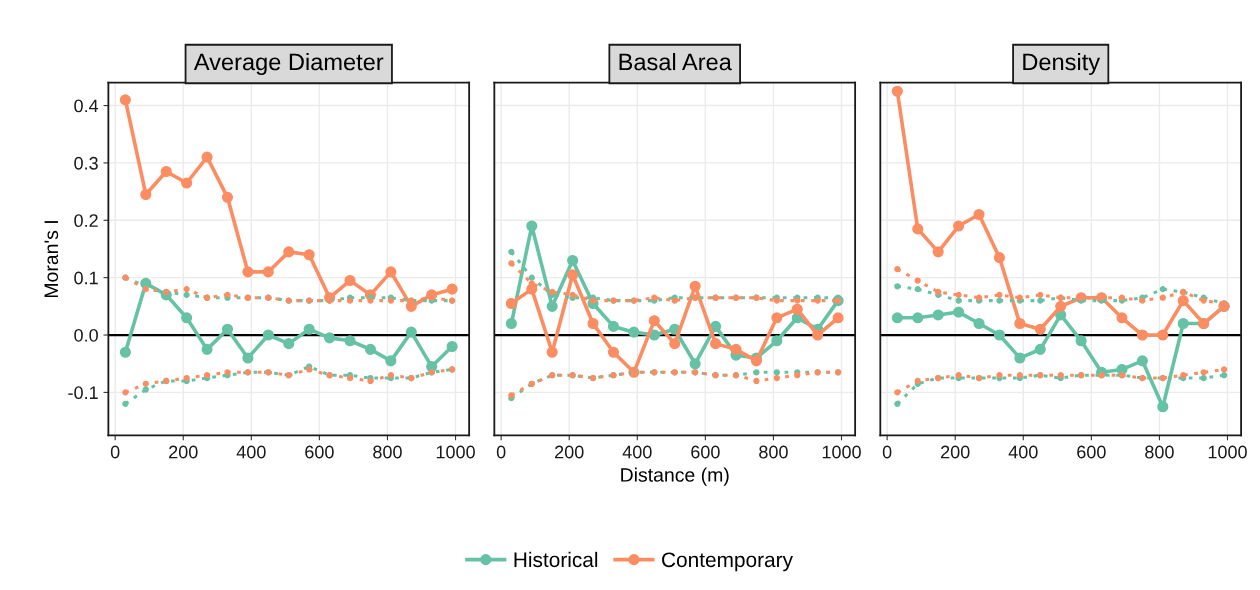  Describe the element at coordinates (86, 163) in the screenshot. I see `y-tick-label: 0.3` at that location.